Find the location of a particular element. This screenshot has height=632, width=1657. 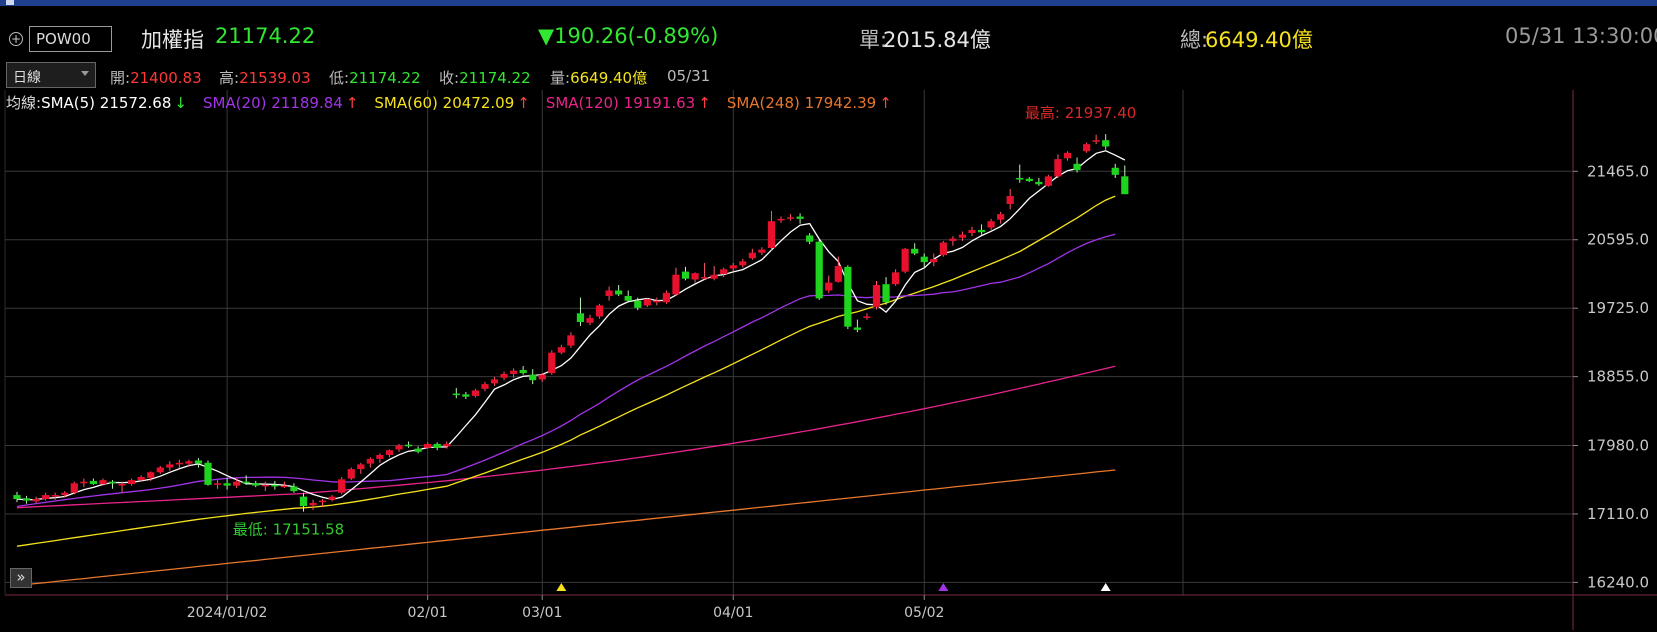

high-annotation: 最高: 21937.40 is located at coordinates (1080, 113).